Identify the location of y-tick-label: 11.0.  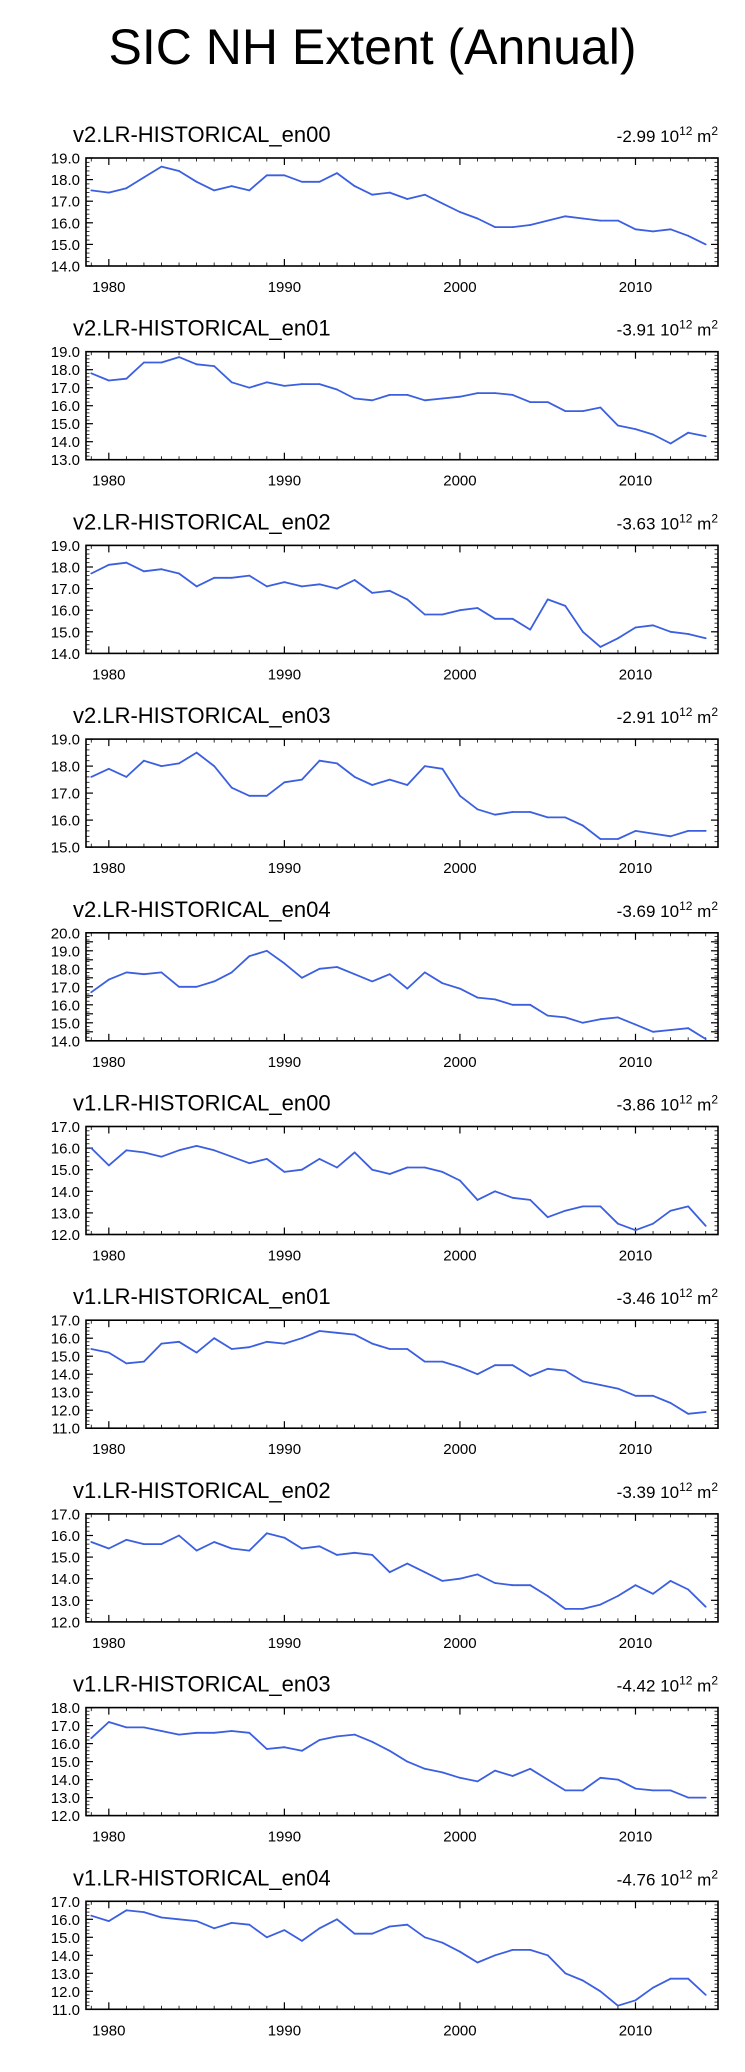
(66, 2010).